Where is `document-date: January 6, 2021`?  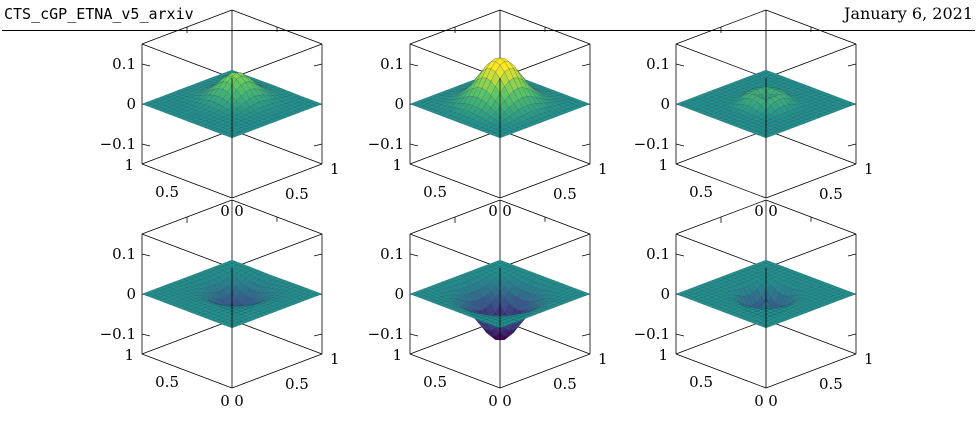 document-date: January 6, 2021 is located at coordinates (908, 13).